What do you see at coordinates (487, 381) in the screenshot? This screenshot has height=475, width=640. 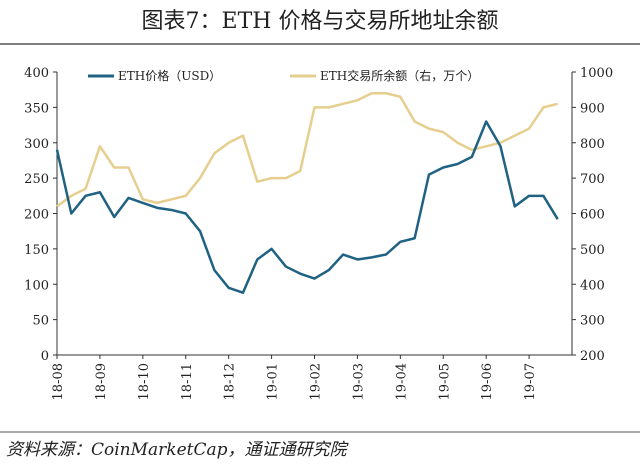 I see `x-tick-label: 19-06` at bounding box center [487, 381].